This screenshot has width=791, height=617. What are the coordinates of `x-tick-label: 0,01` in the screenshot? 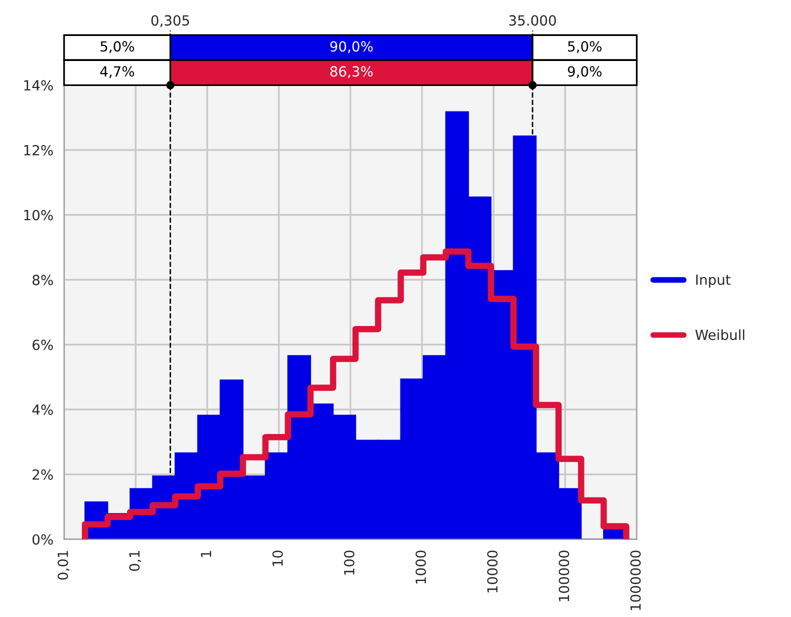 It's located at (64, 565).